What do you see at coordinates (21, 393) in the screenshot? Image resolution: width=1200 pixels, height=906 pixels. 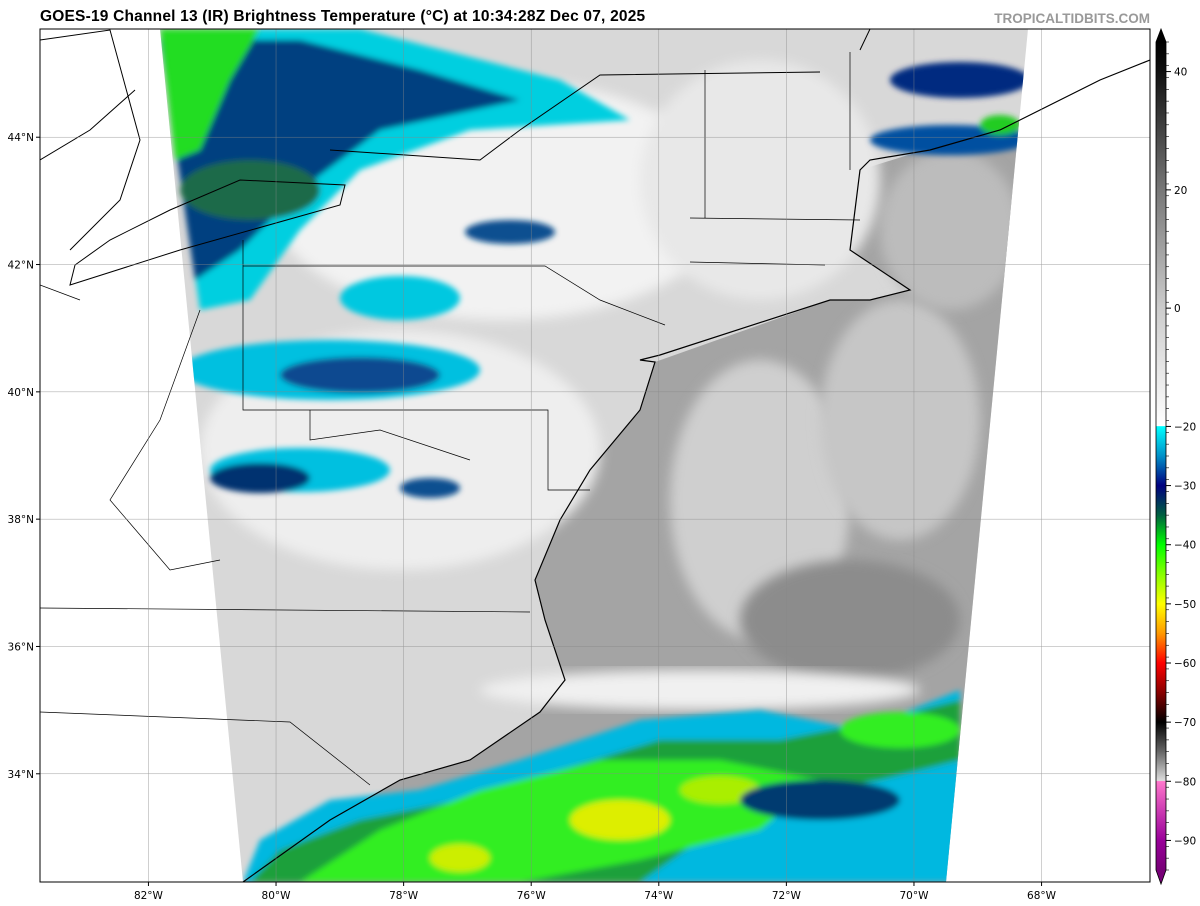 I see `lat-tick-label: 40°N` at bounding box center [21, 393].